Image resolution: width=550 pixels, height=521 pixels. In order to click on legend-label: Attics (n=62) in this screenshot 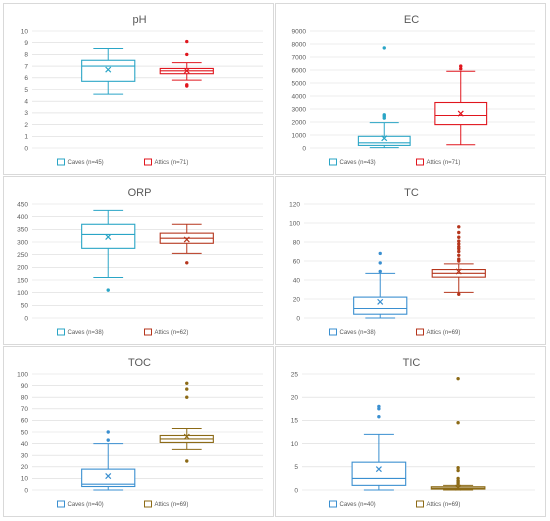, I will do `click(172, 333)`.